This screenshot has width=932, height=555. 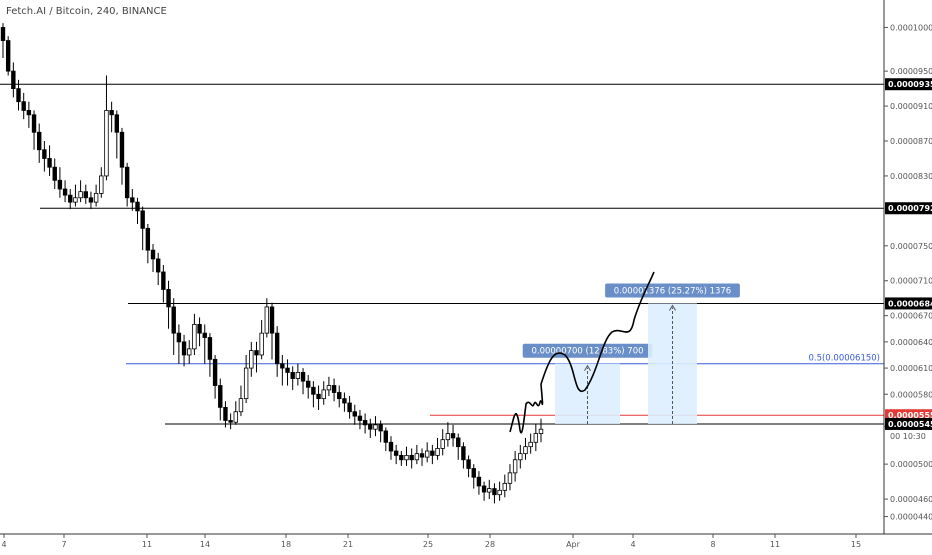 I want to click on x-tick-label: 8, so click(x=712, y=544).